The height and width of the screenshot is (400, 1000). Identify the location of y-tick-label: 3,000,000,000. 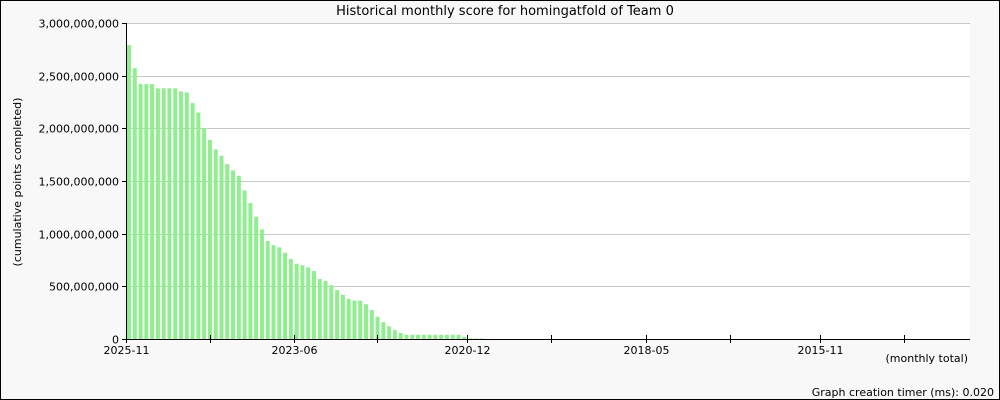
(79, 24).